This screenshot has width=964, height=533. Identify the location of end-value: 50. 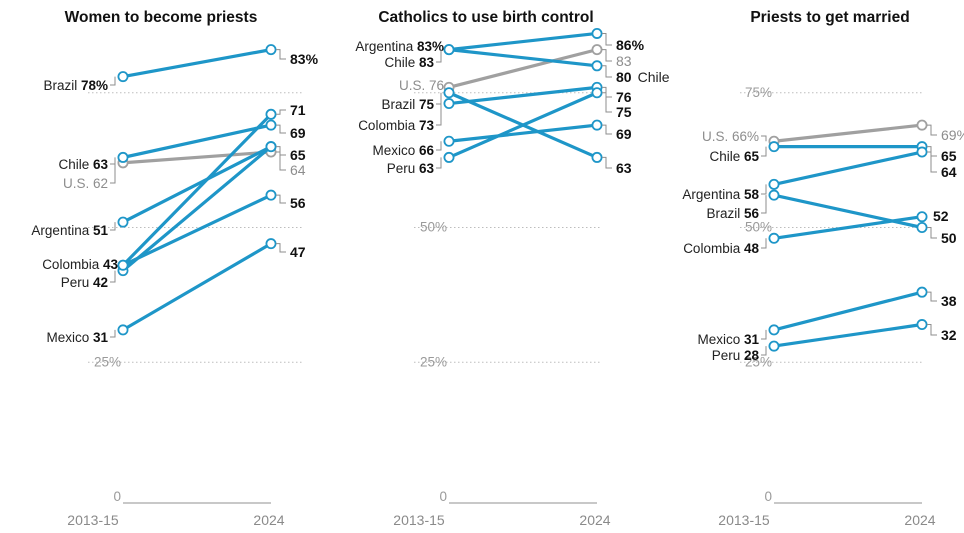
(949, 238).